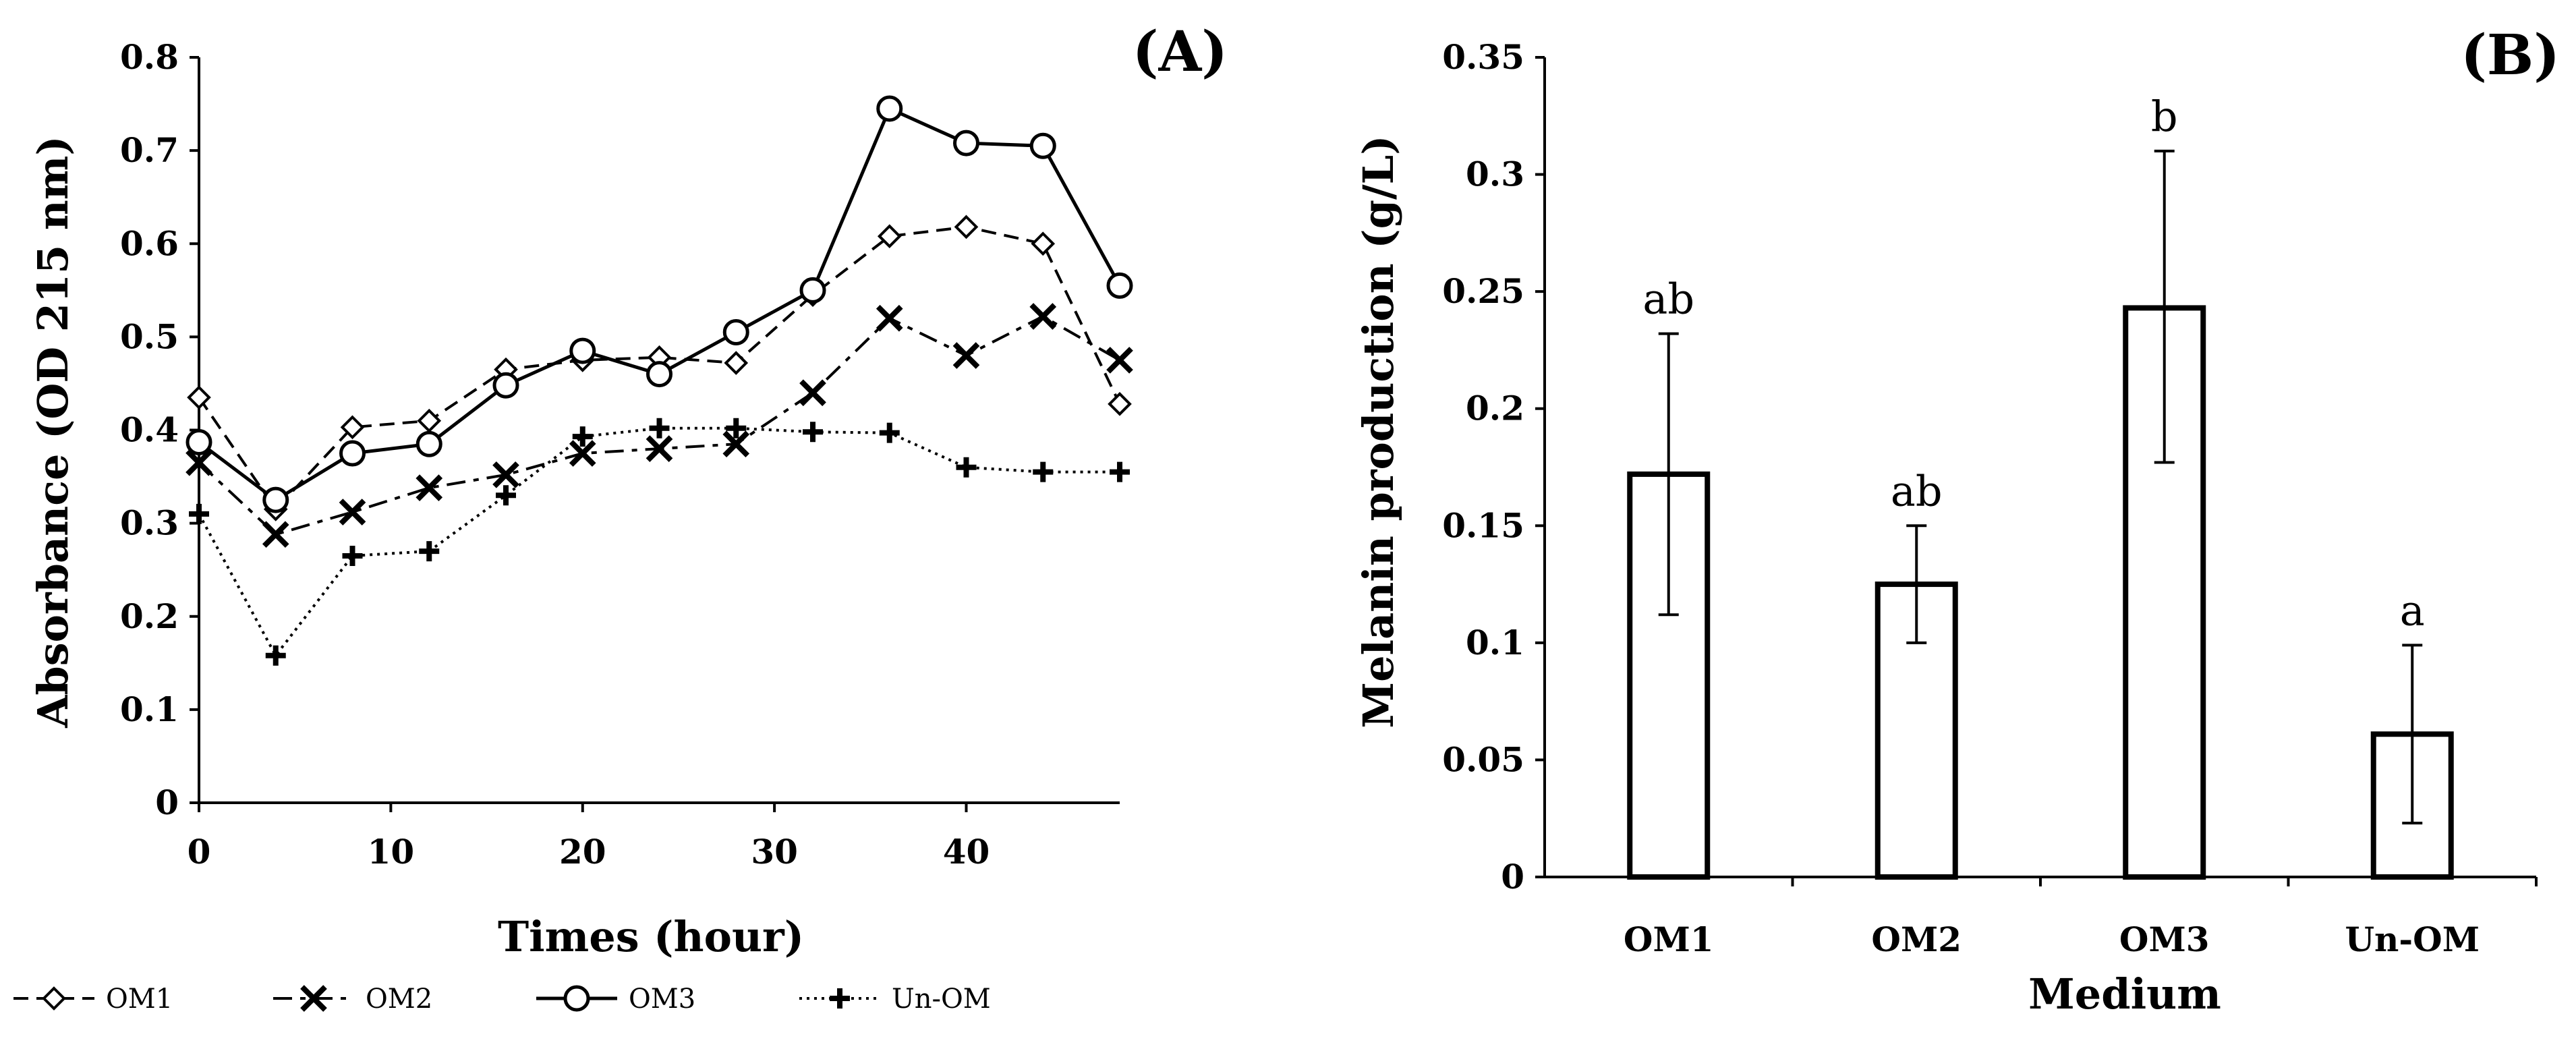 This screenshot has height=1049, width=2576. Describe the element at coordinates (93, 999) in the screenshot. I see `legend-item-om1: OM1` at that location.